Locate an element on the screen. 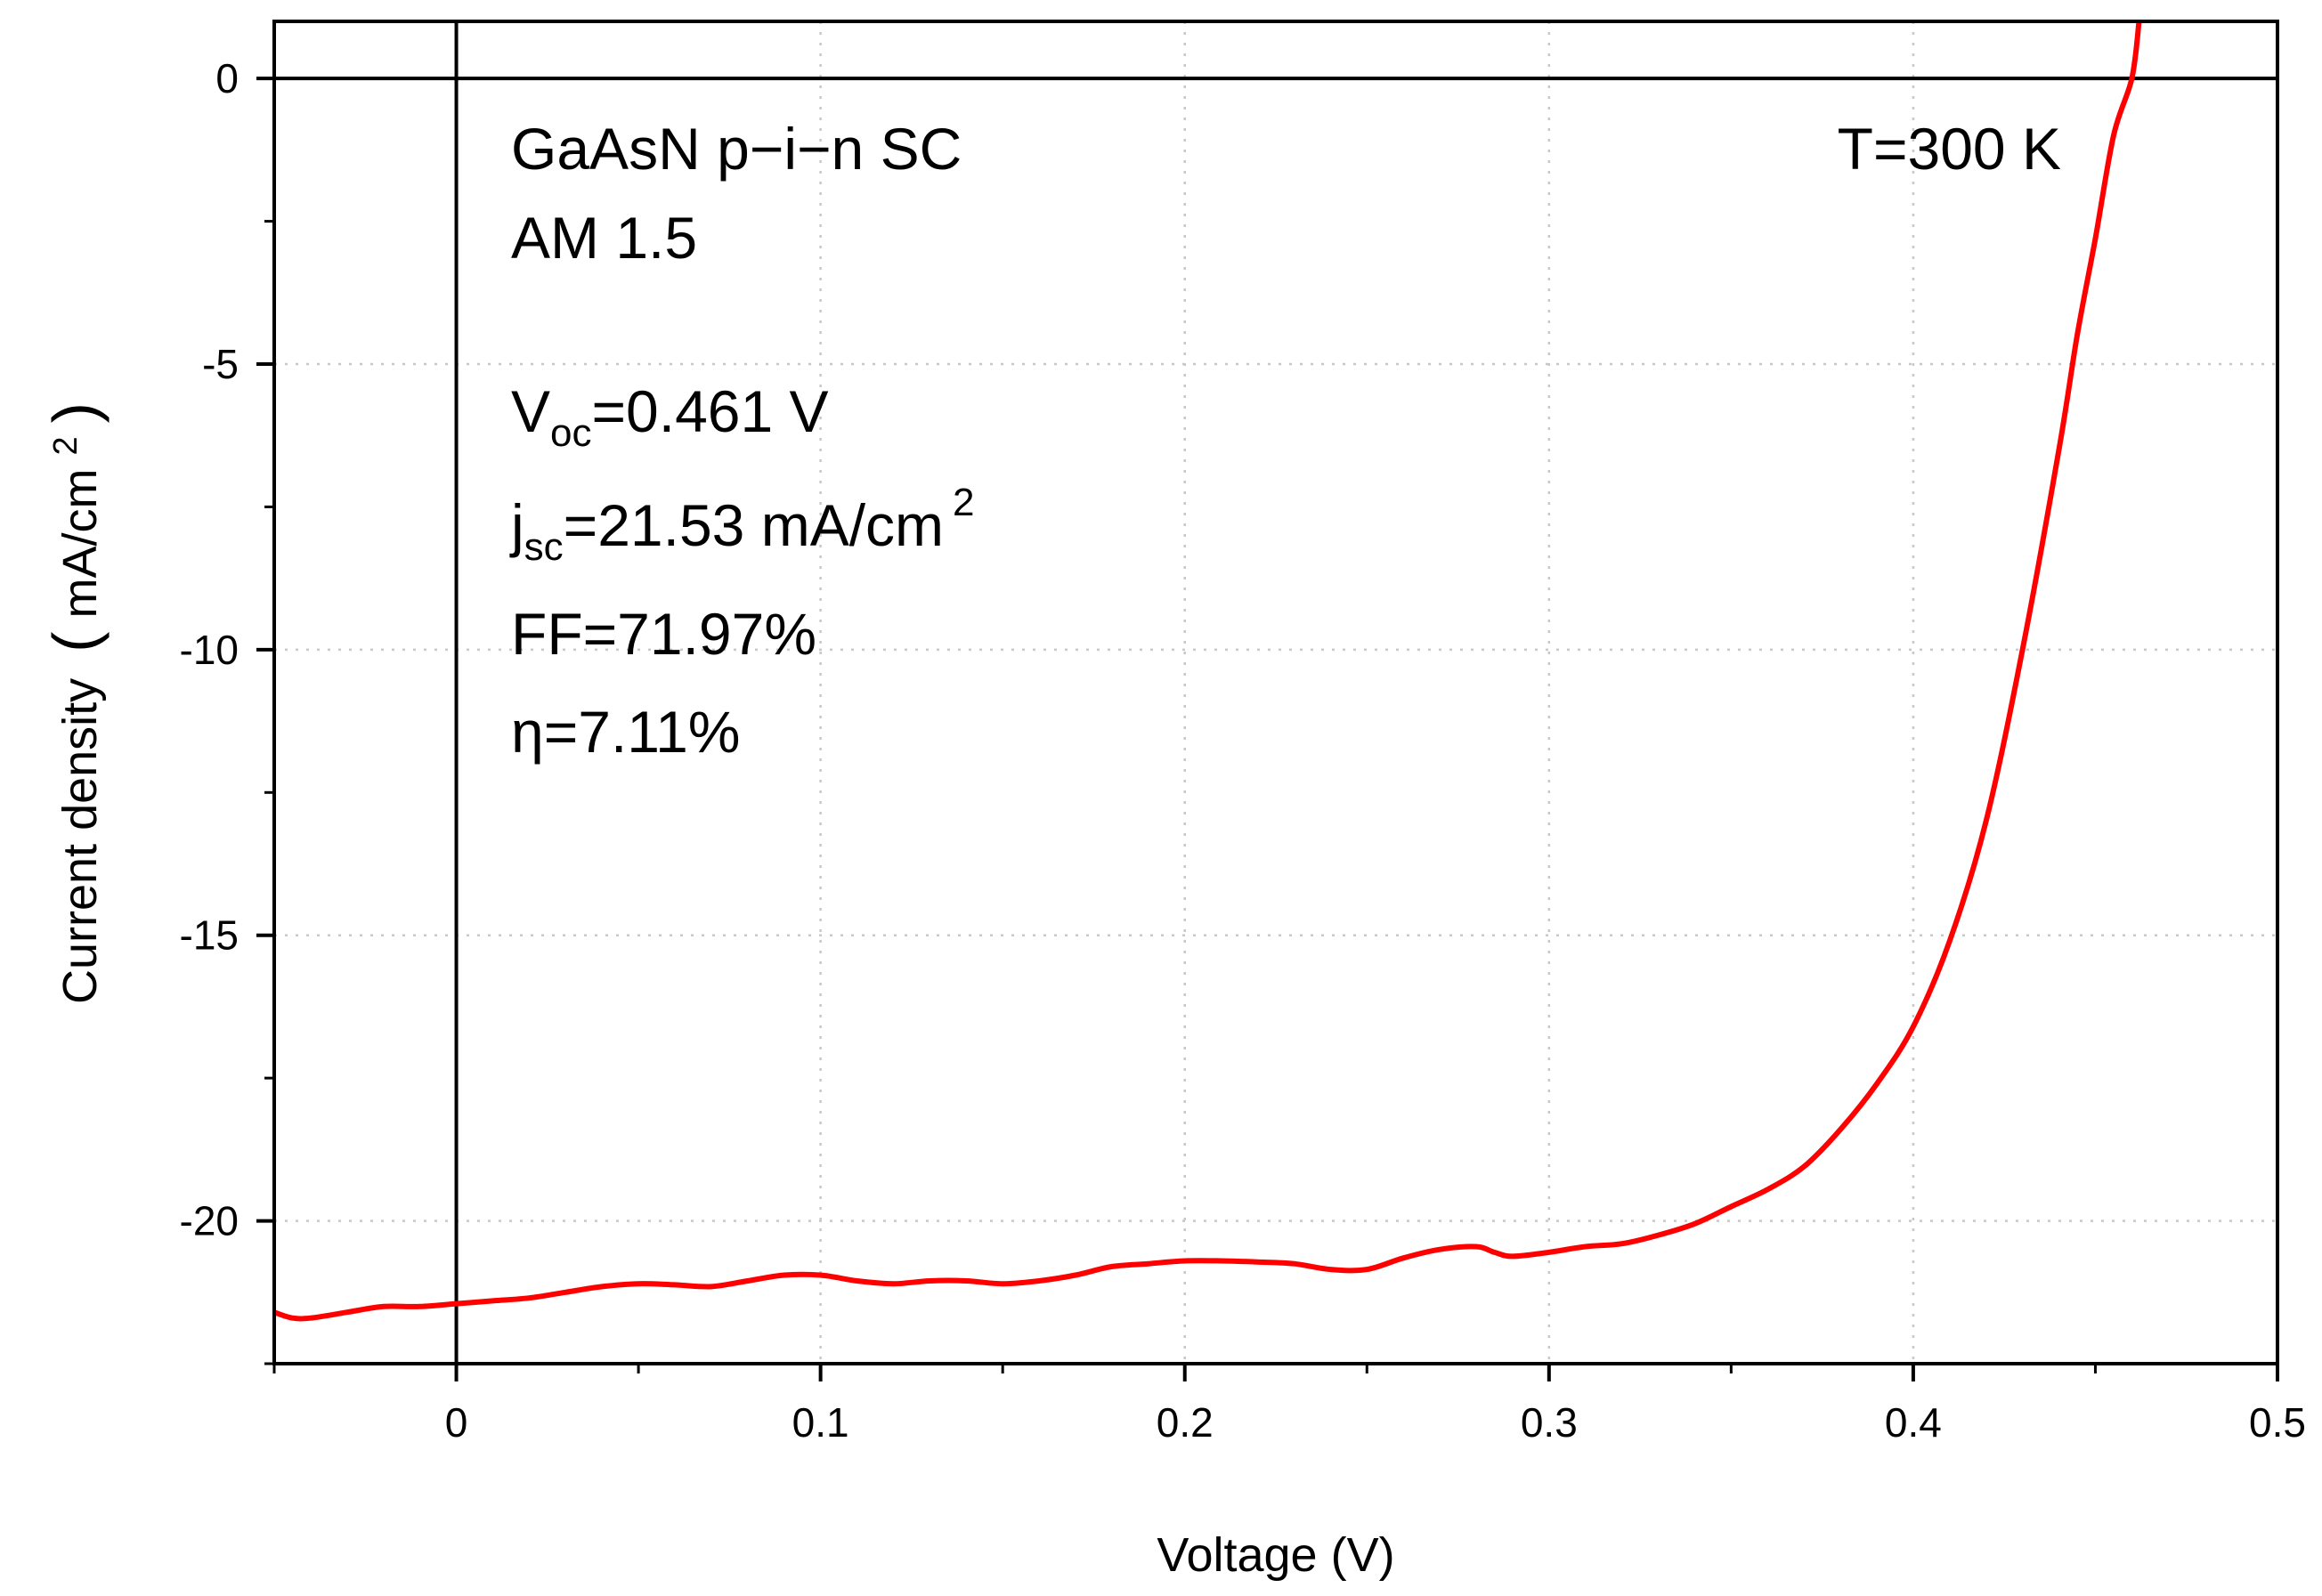 This screenshot has height=1596, width=2322. y-axis-title: Current density ( mA/cm 2 ) is located at coordinates (72, 703).